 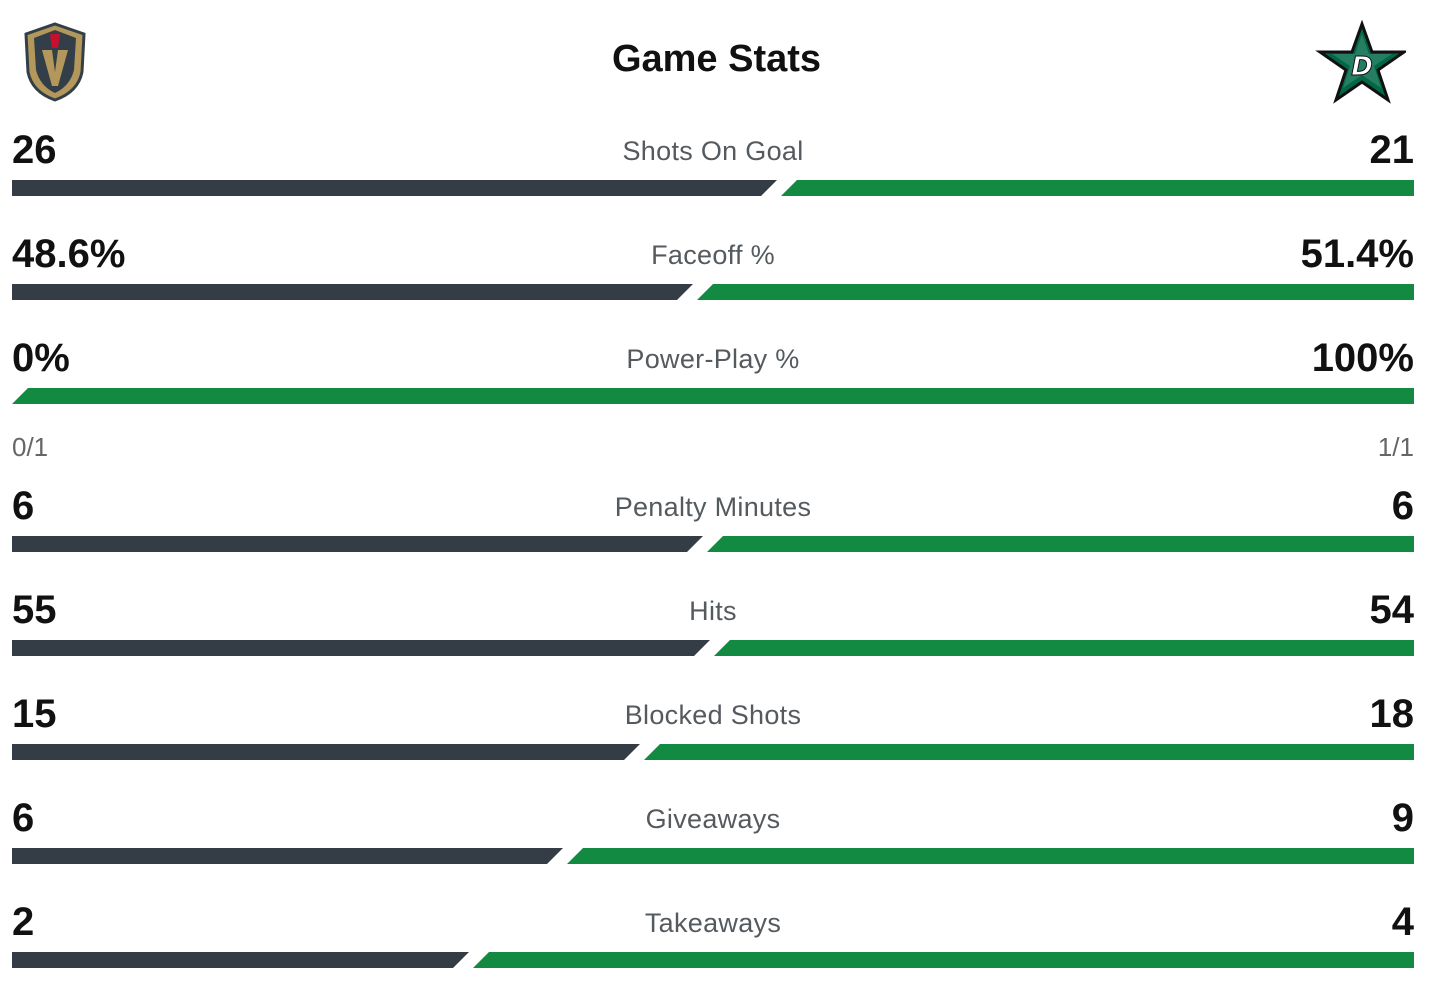 What do you see at coordinates (713, 526) in the screenshot?
I see `stat-row: 6 Penalty Minutes 6` at bounding box center [713, 526].